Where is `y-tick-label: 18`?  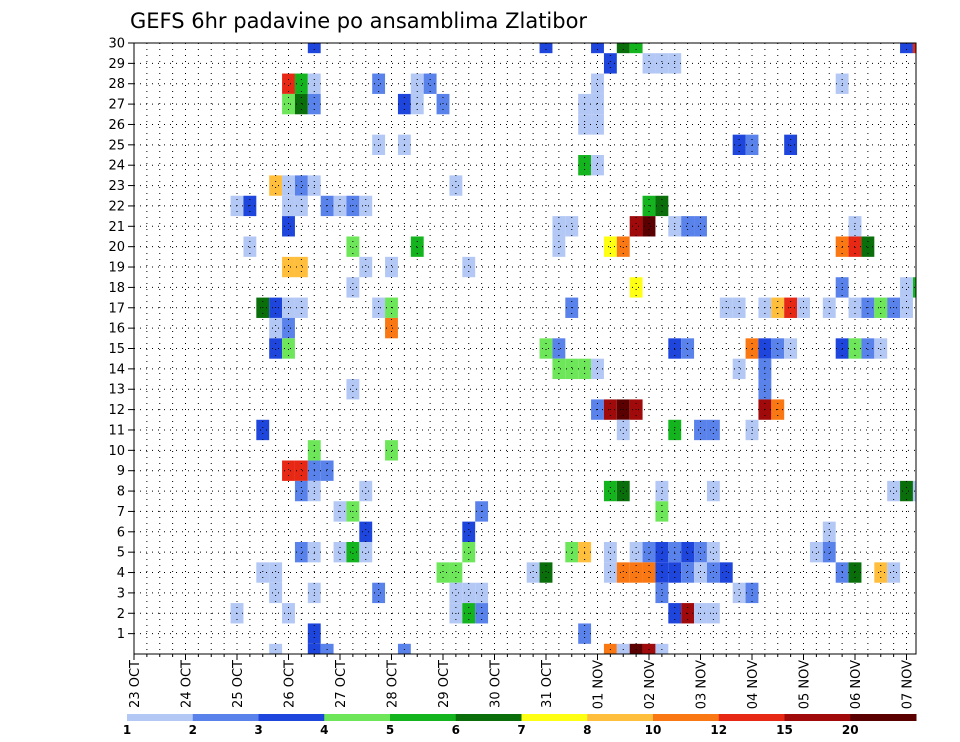
y-tick-label: 18 is located at coordinates (116, 288).